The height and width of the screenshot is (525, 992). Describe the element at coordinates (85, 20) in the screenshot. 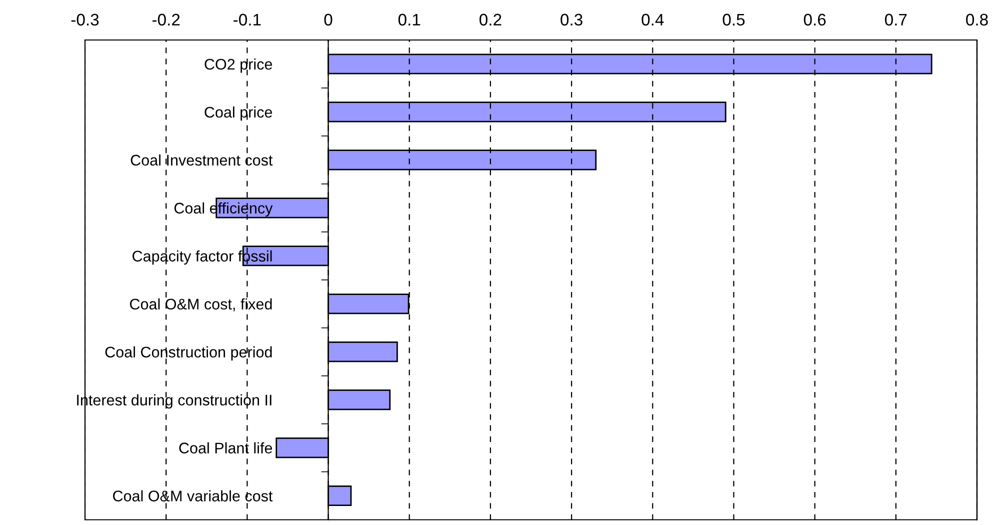

I see `x-tick-label: -0.3` at that location.